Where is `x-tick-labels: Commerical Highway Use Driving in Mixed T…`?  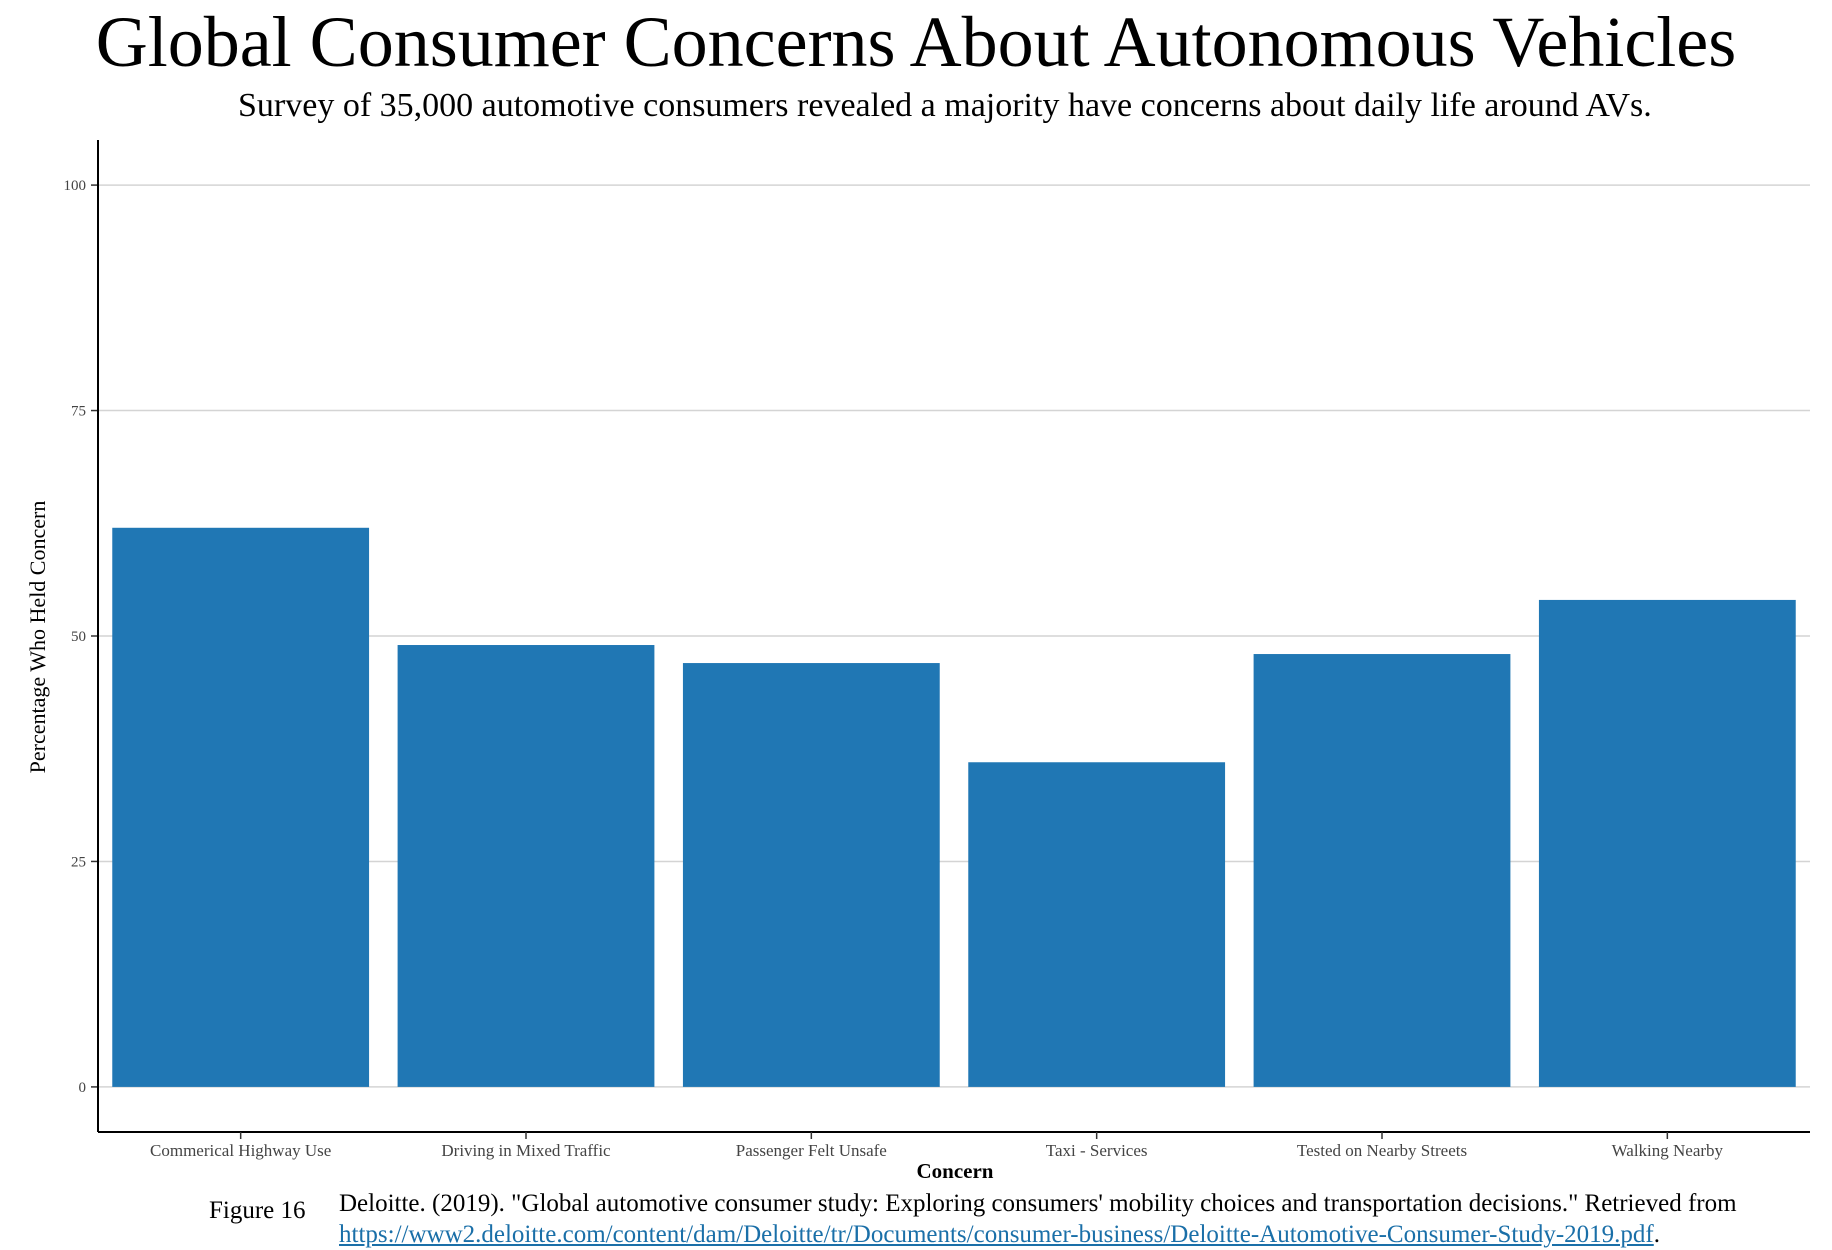 x-tick-labels: Commerical Highway Use Driving in Mixed T… is located at coordinates (937, 1146).